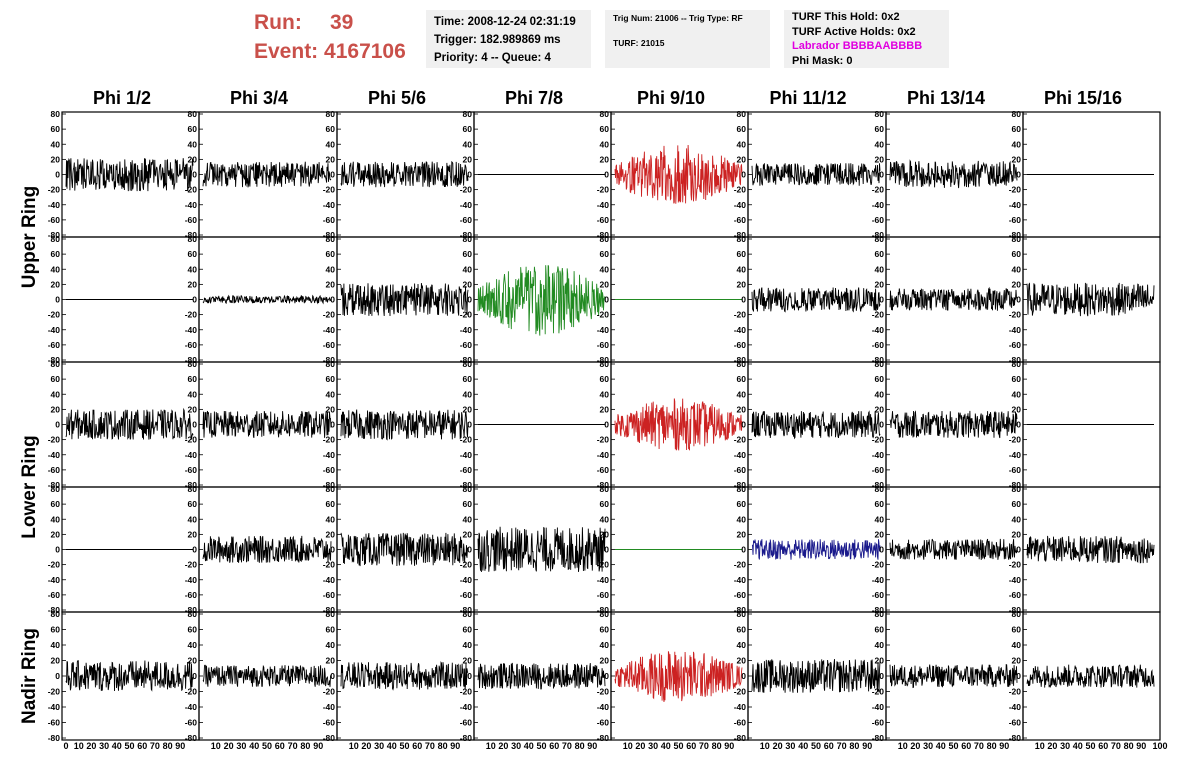  What do you see at coordinates (953, 549) in the screenshot?
I see `waveform-trace-r3-c6` at bounding box center [953, 549].